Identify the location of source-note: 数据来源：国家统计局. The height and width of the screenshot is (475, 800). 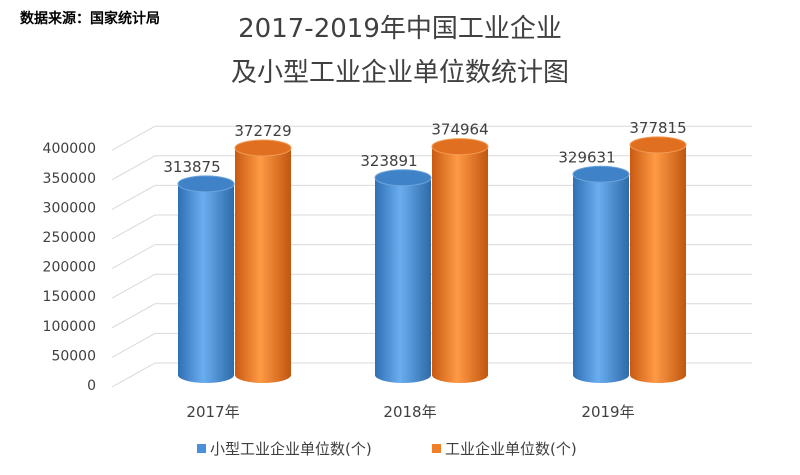
(90, 19).